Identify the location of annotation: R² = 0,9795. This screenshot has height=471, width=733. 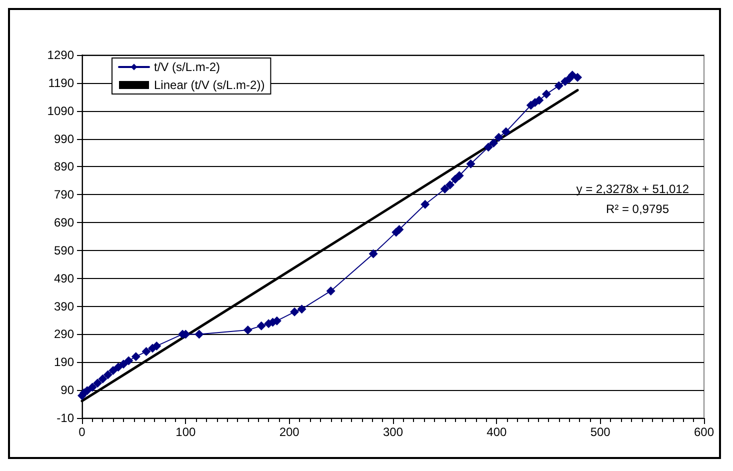
(638, 209).